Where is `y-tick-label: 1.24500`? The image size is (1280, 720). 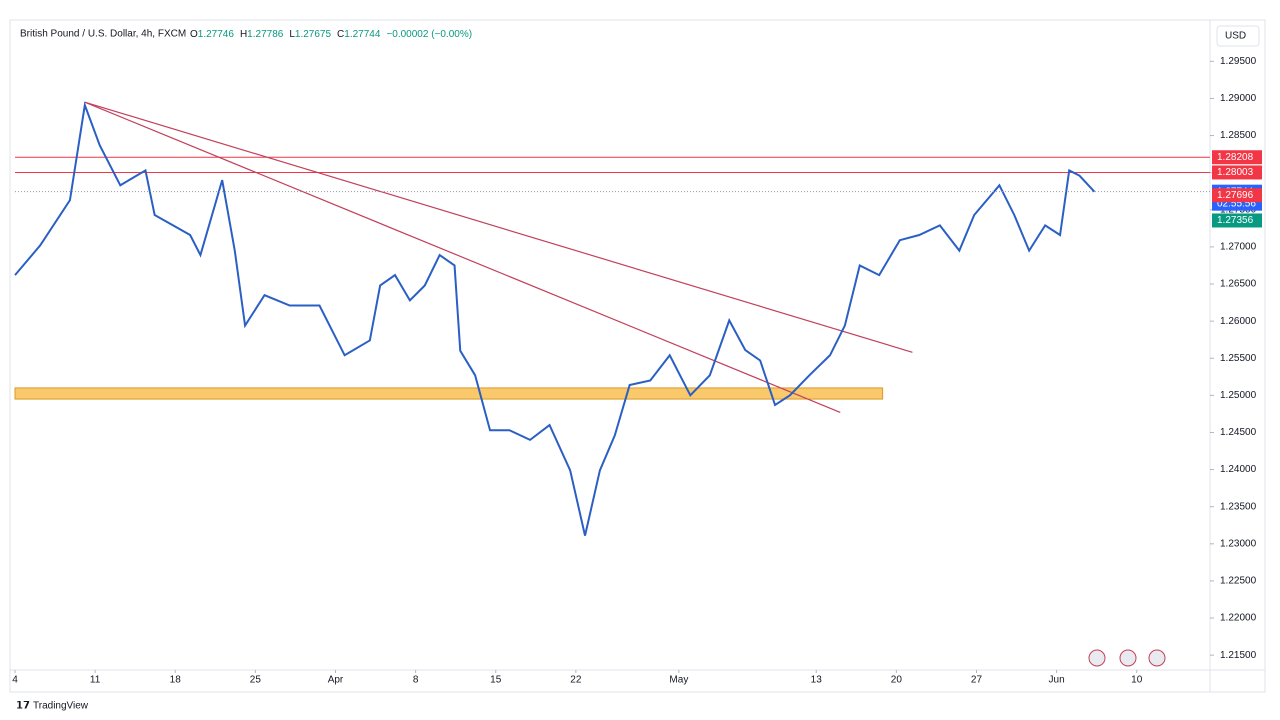 y-tick-label: 1.24500 is located at coordinates (1238, 432).